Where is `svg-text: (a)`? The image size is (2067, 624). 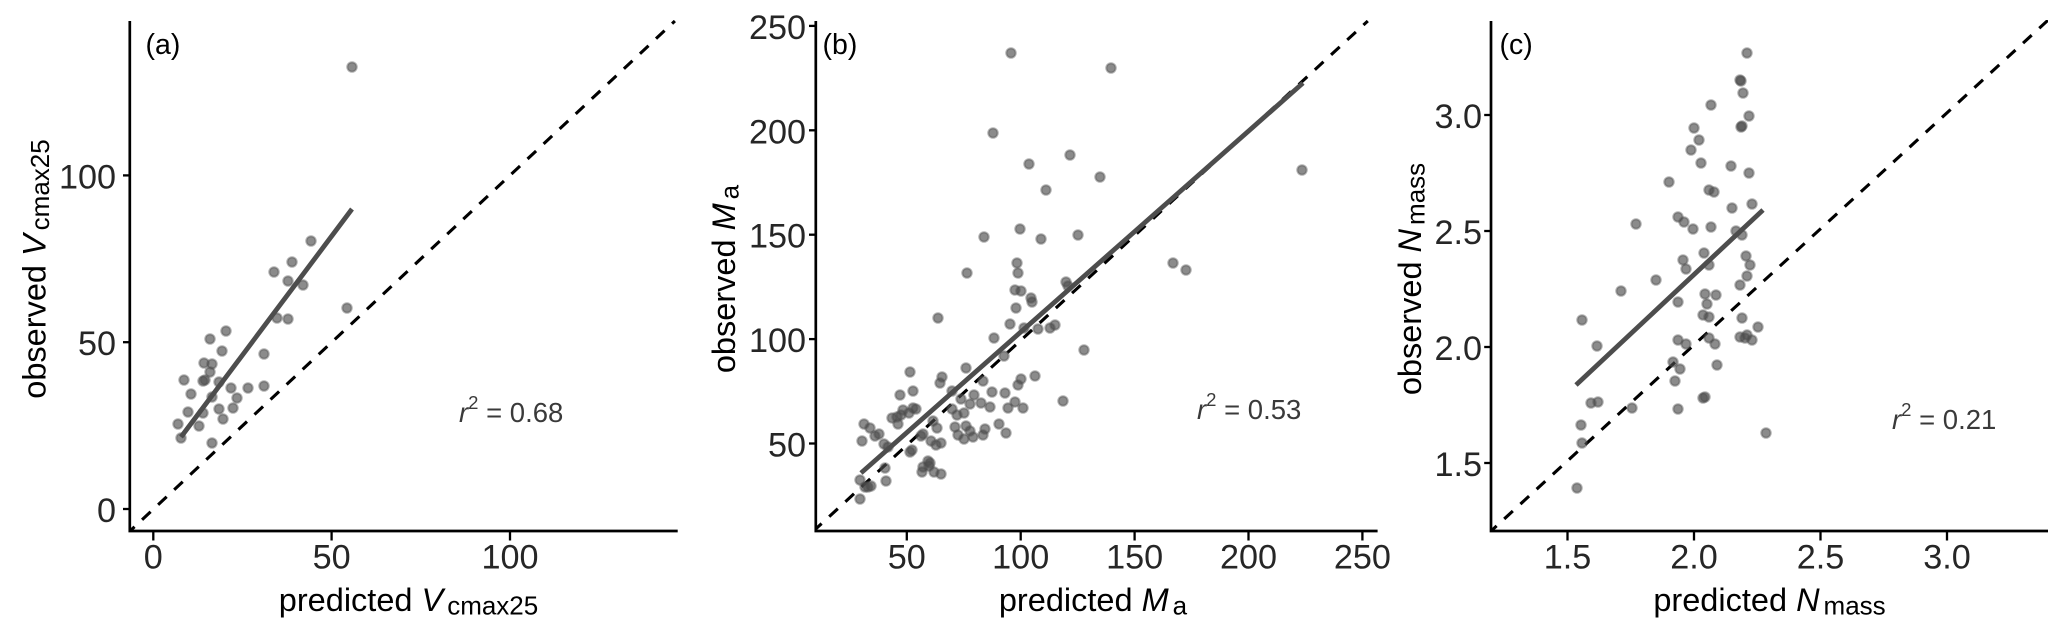
svg-text: (a) is located at coordinates (163, 45).